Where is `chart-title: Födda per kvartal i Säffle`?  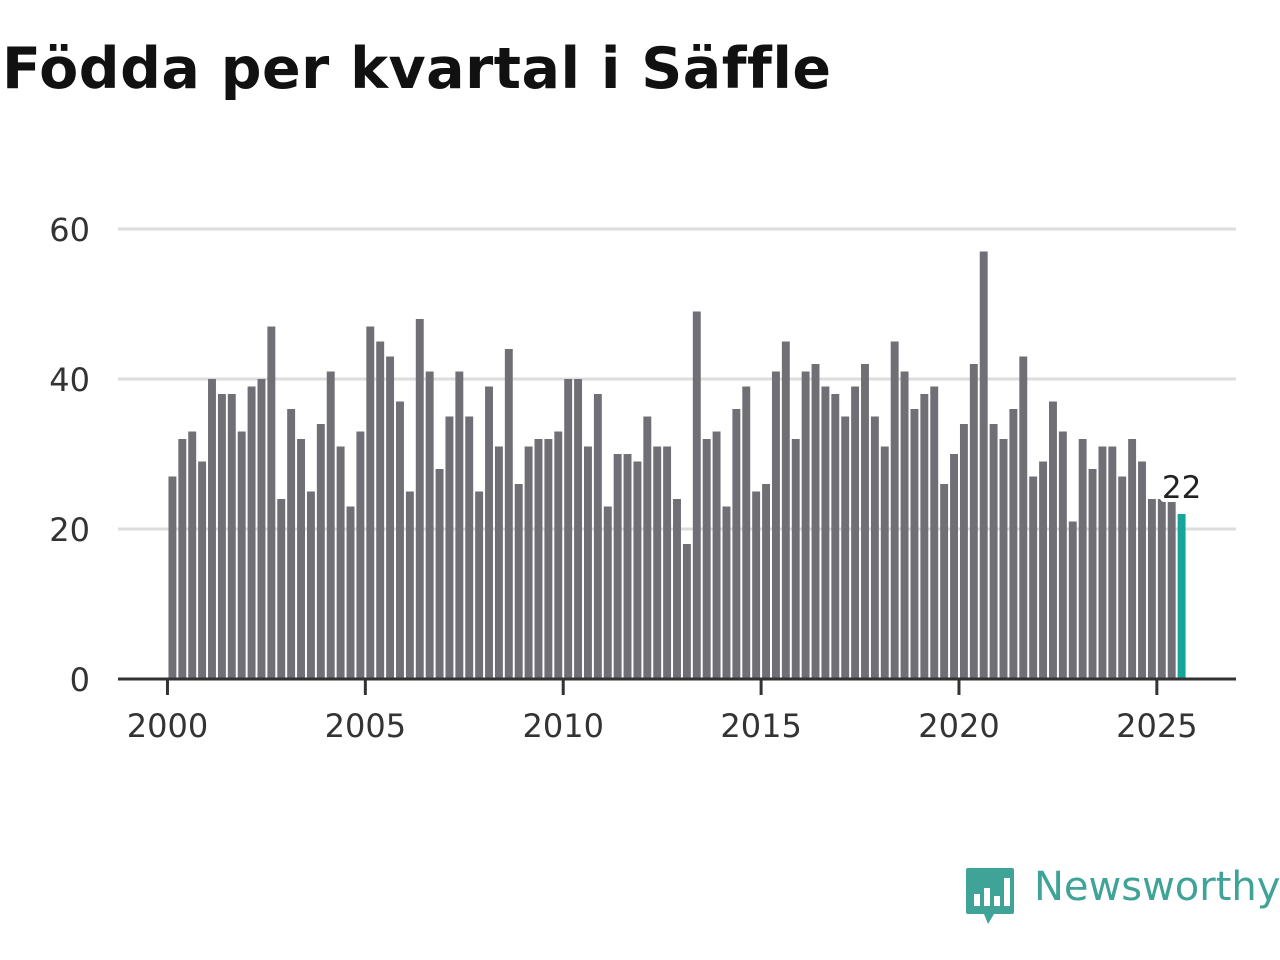
chart-title: Födda per kvartal i Säffle is located at coordinates (417, 69).